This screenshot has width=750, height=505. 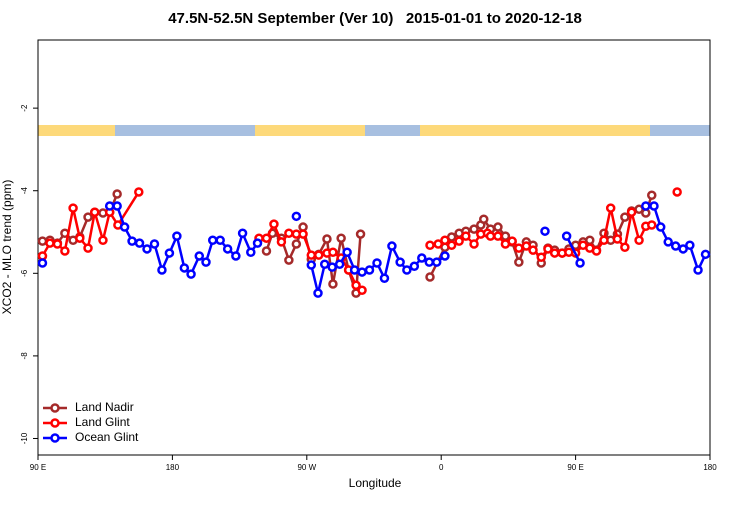 What do you see at coordinates (7, 247) in the screenshot?
I see `y-axis-label: XCO2 - MLO trend (ppm)` at bounding box center [7, 247].